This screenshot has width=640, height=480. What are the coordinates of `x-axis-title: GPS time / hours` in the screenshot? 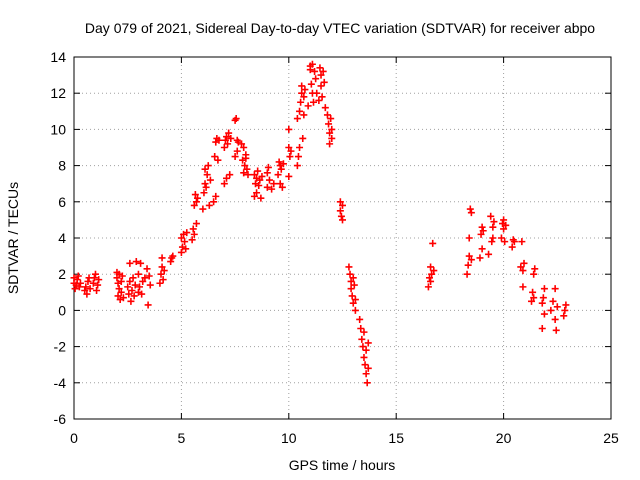 It's located at (342, 465).